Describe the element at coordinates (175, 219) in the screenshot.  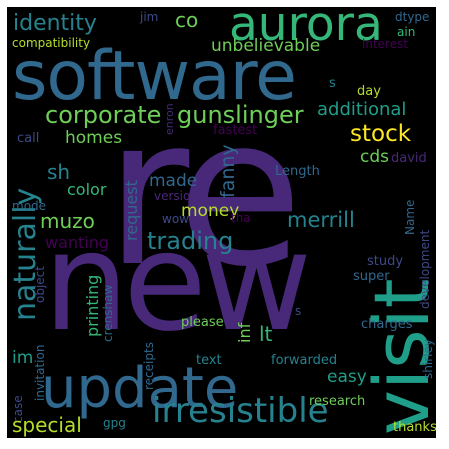
I see `word-wow: wow` at that location.